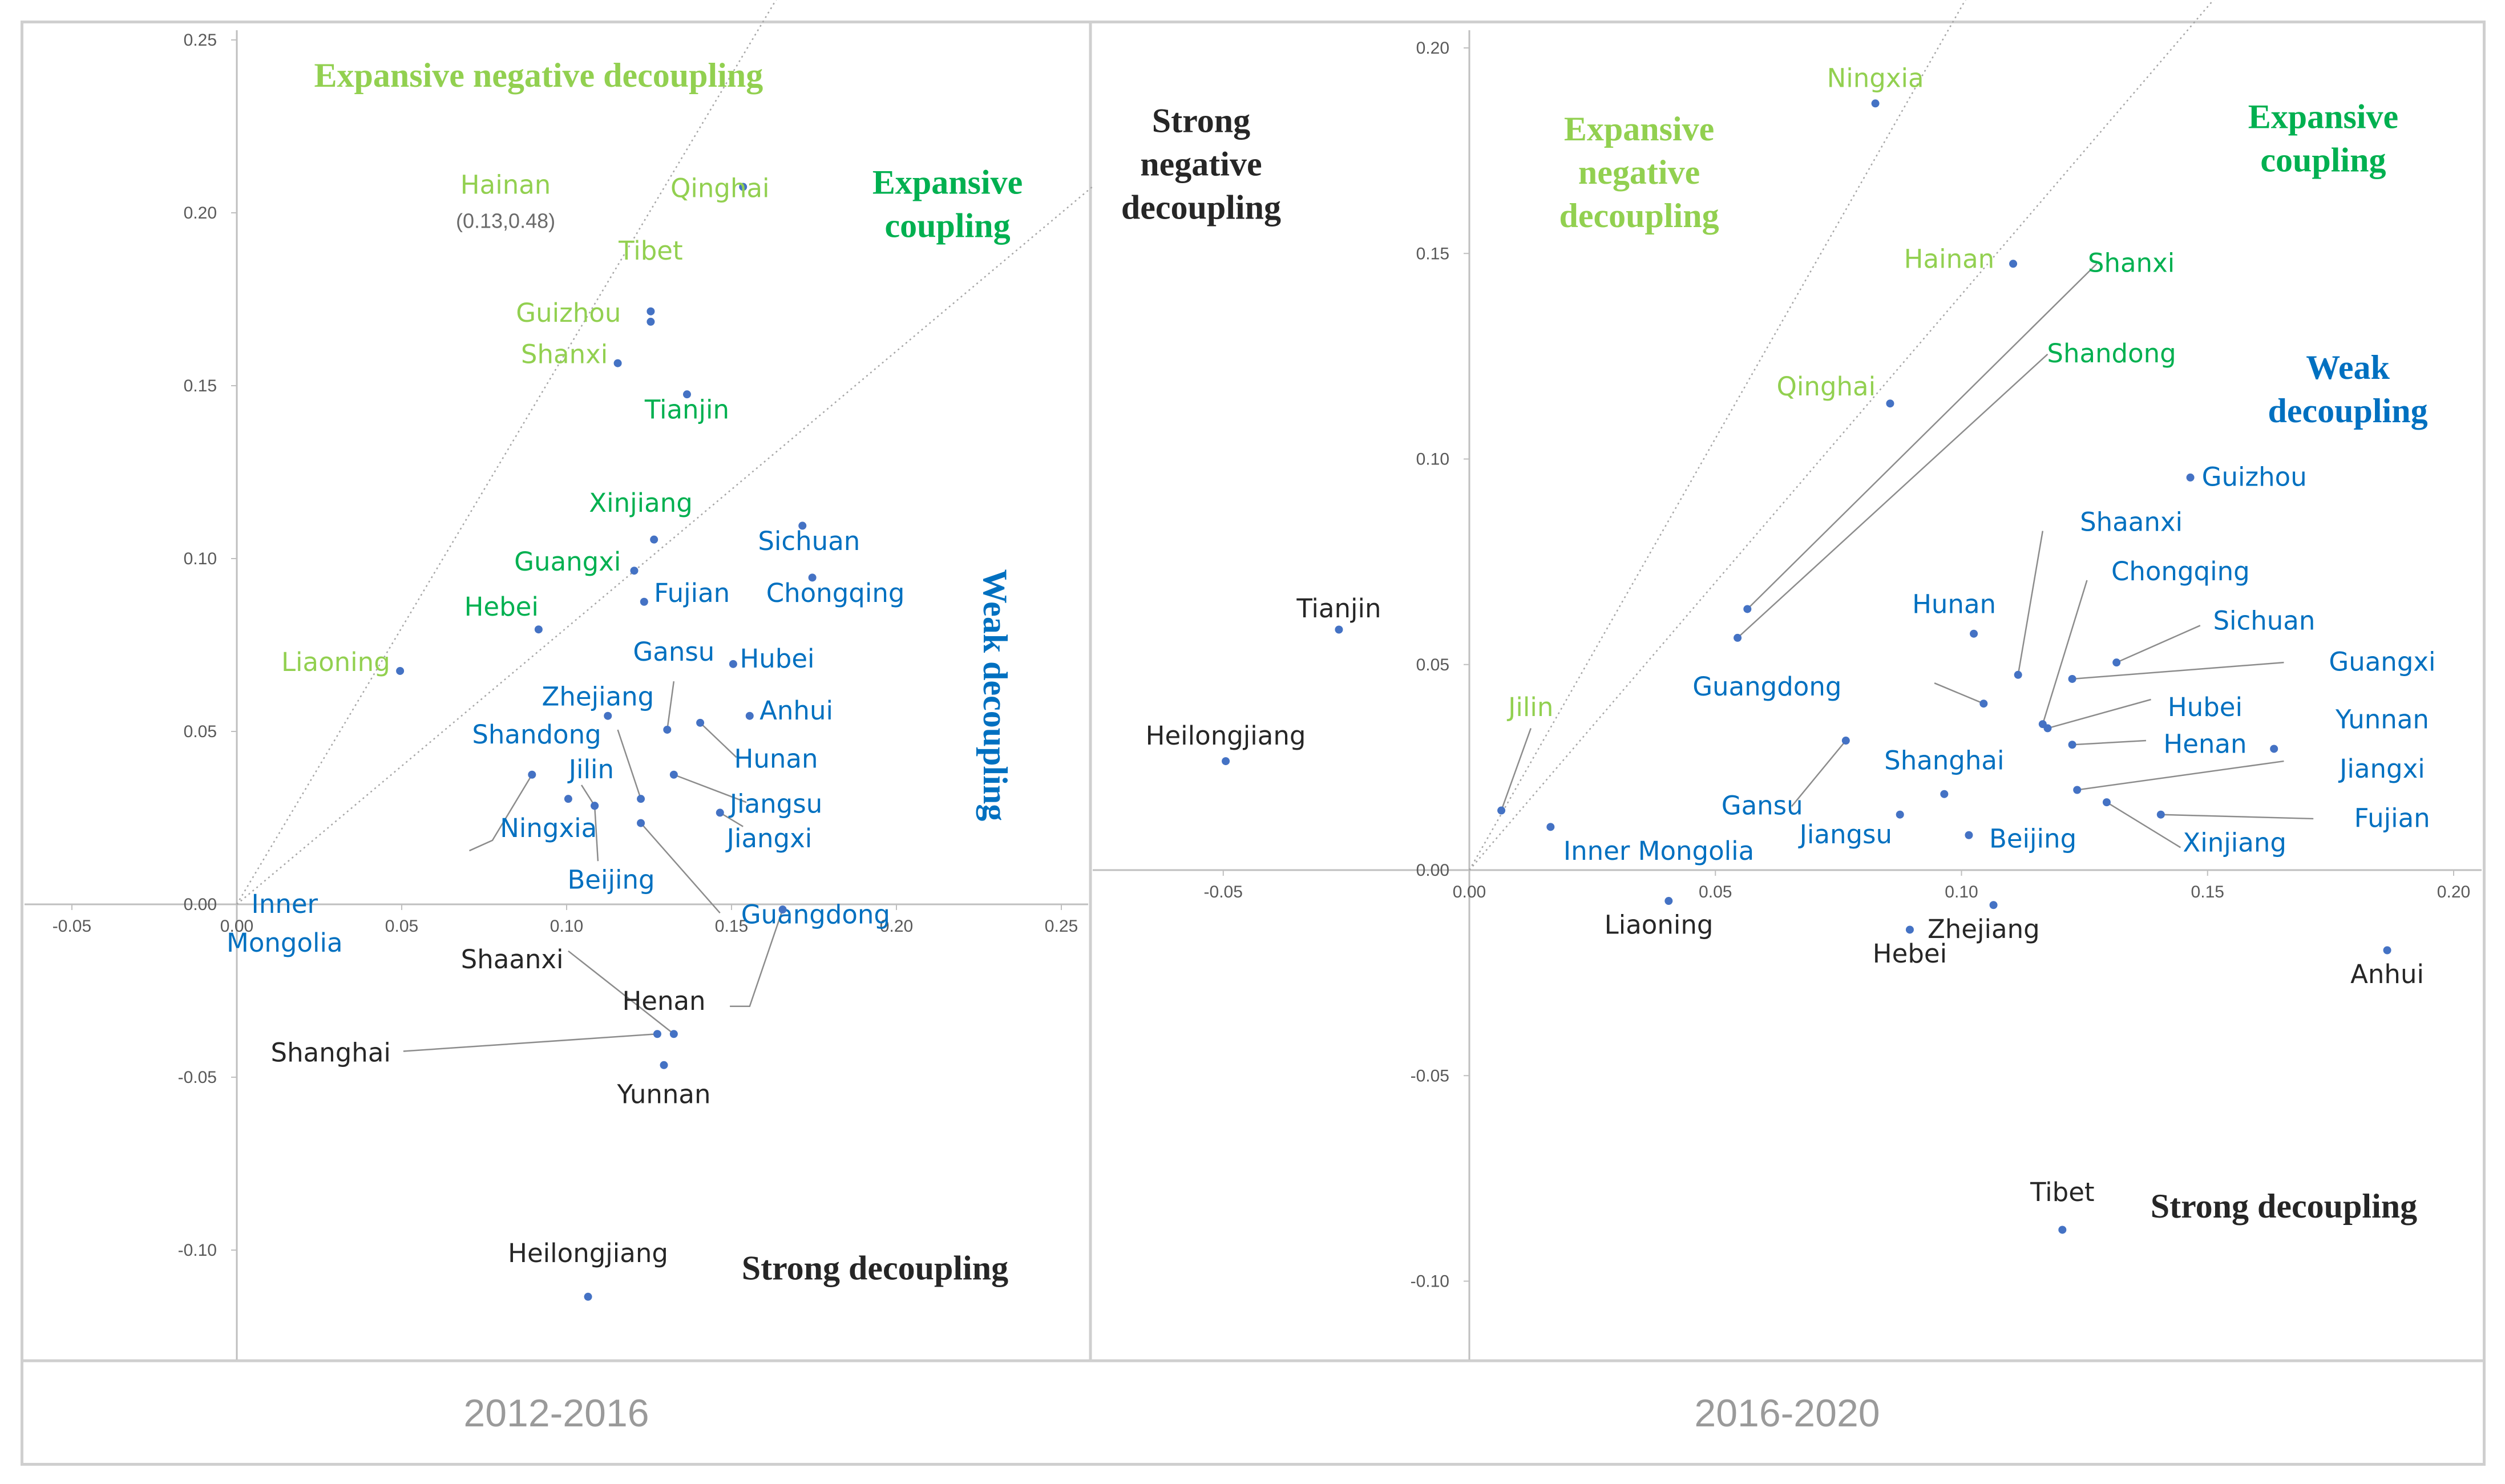 This screenshot has width=2505, height=1484. Describe the element at coordinates (200, 731) in the screenshot. I see `y-tick-label: 0.05` at that location.